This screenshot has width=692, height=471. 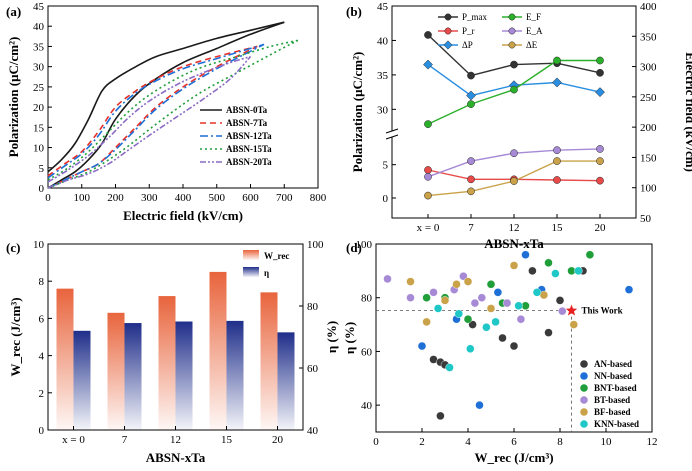 I want to click on y2-axis-label: Electric field (kV/cm), so click(x=687, y=112).